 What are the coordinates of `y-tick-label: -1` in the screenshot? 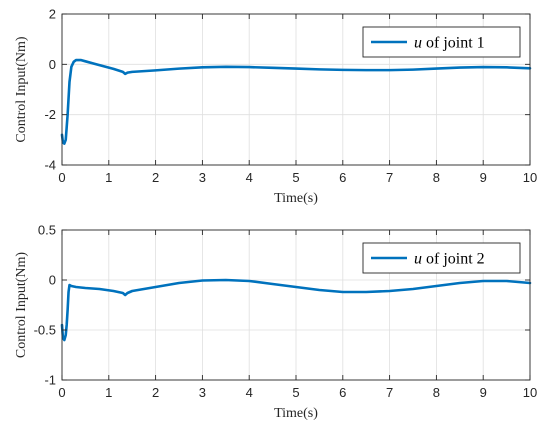 It's located at (50, 380).